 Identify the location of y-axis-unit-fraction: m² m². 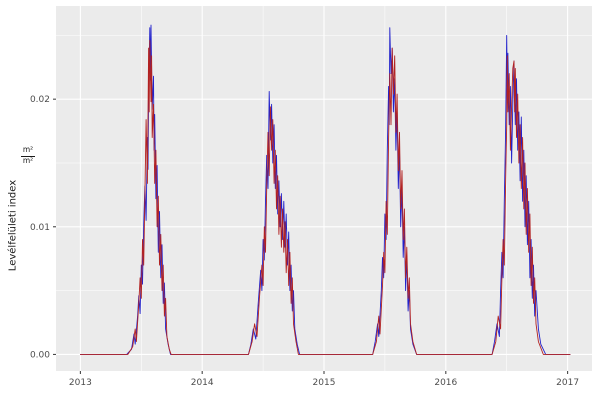
(28, 155).